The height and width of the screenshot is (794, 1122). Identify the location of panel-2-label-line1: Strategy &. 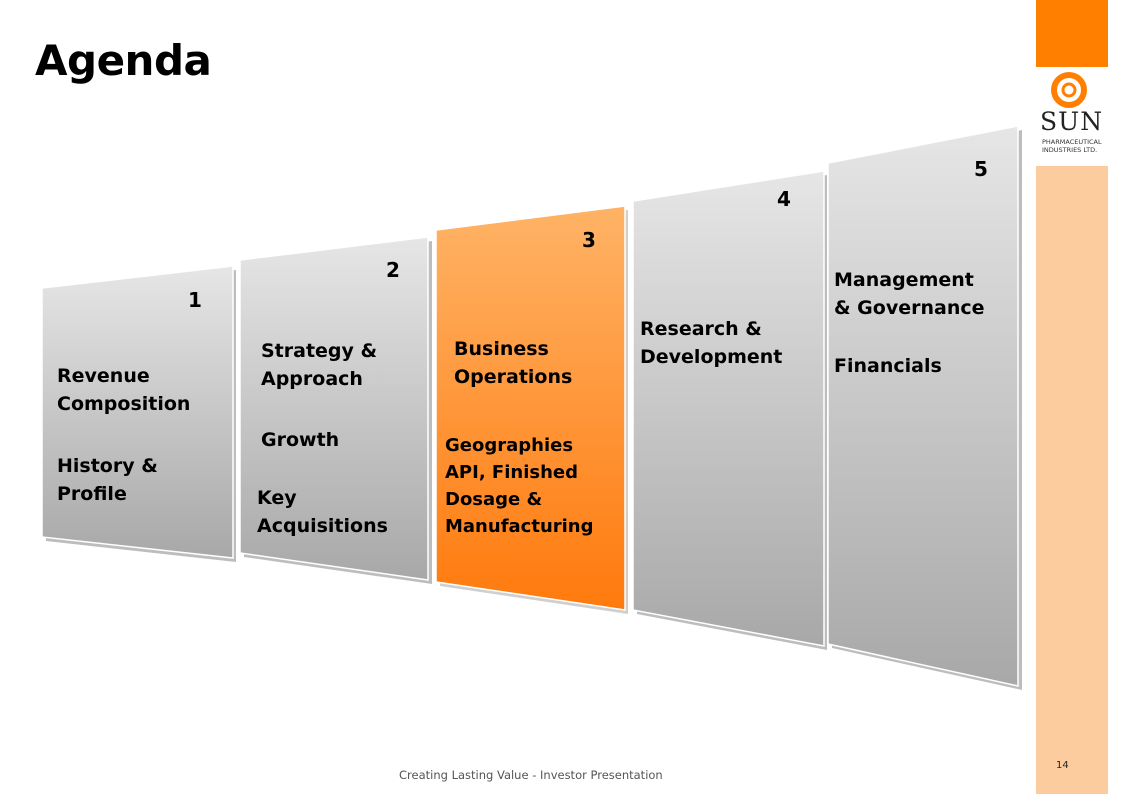
(319, 351).